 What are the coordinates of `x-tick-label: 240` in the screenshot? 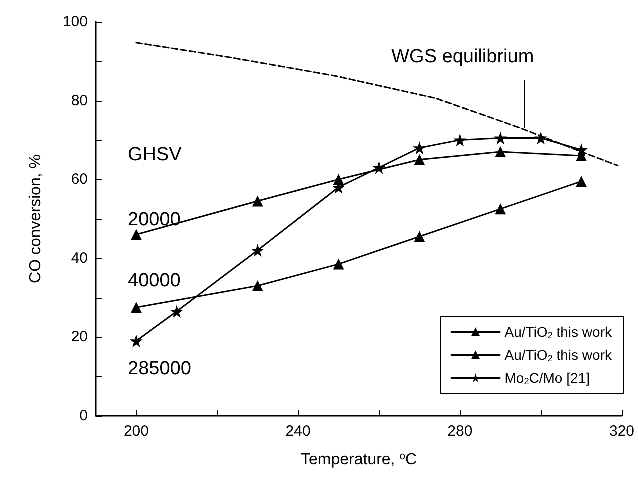 It's located at (298, 431).